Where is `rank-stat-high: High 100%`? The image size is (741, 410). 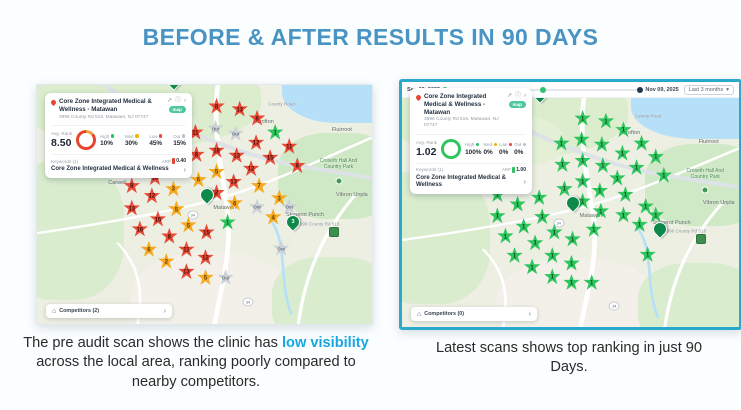 rank-stat-high: High 100% is located at coordinates (473, 149).